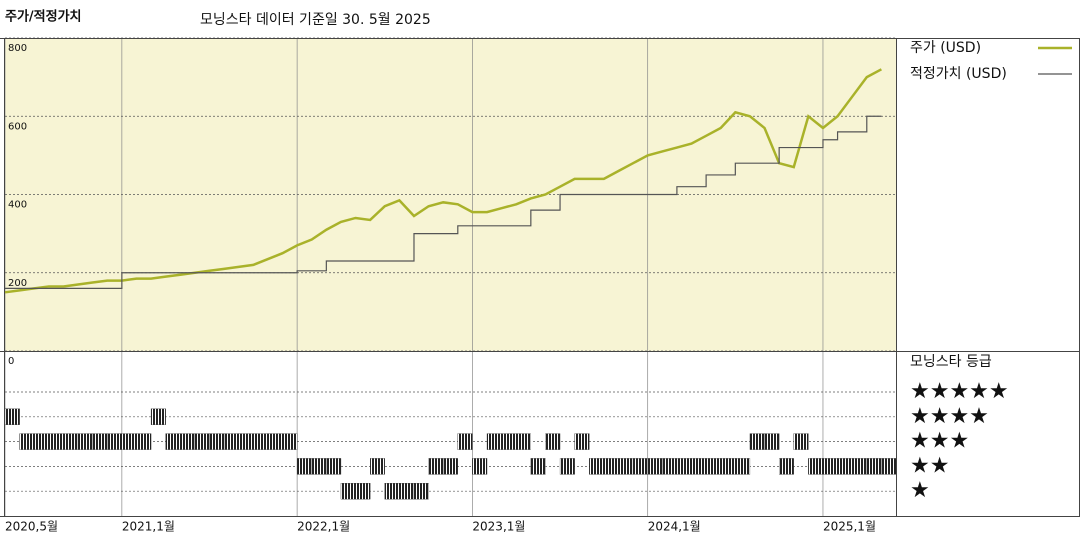  What do you see at coordinates (951, 362) in the screenshot?
I see `rating-title: 모닝스타 등급` at bounding box center [951, 362].